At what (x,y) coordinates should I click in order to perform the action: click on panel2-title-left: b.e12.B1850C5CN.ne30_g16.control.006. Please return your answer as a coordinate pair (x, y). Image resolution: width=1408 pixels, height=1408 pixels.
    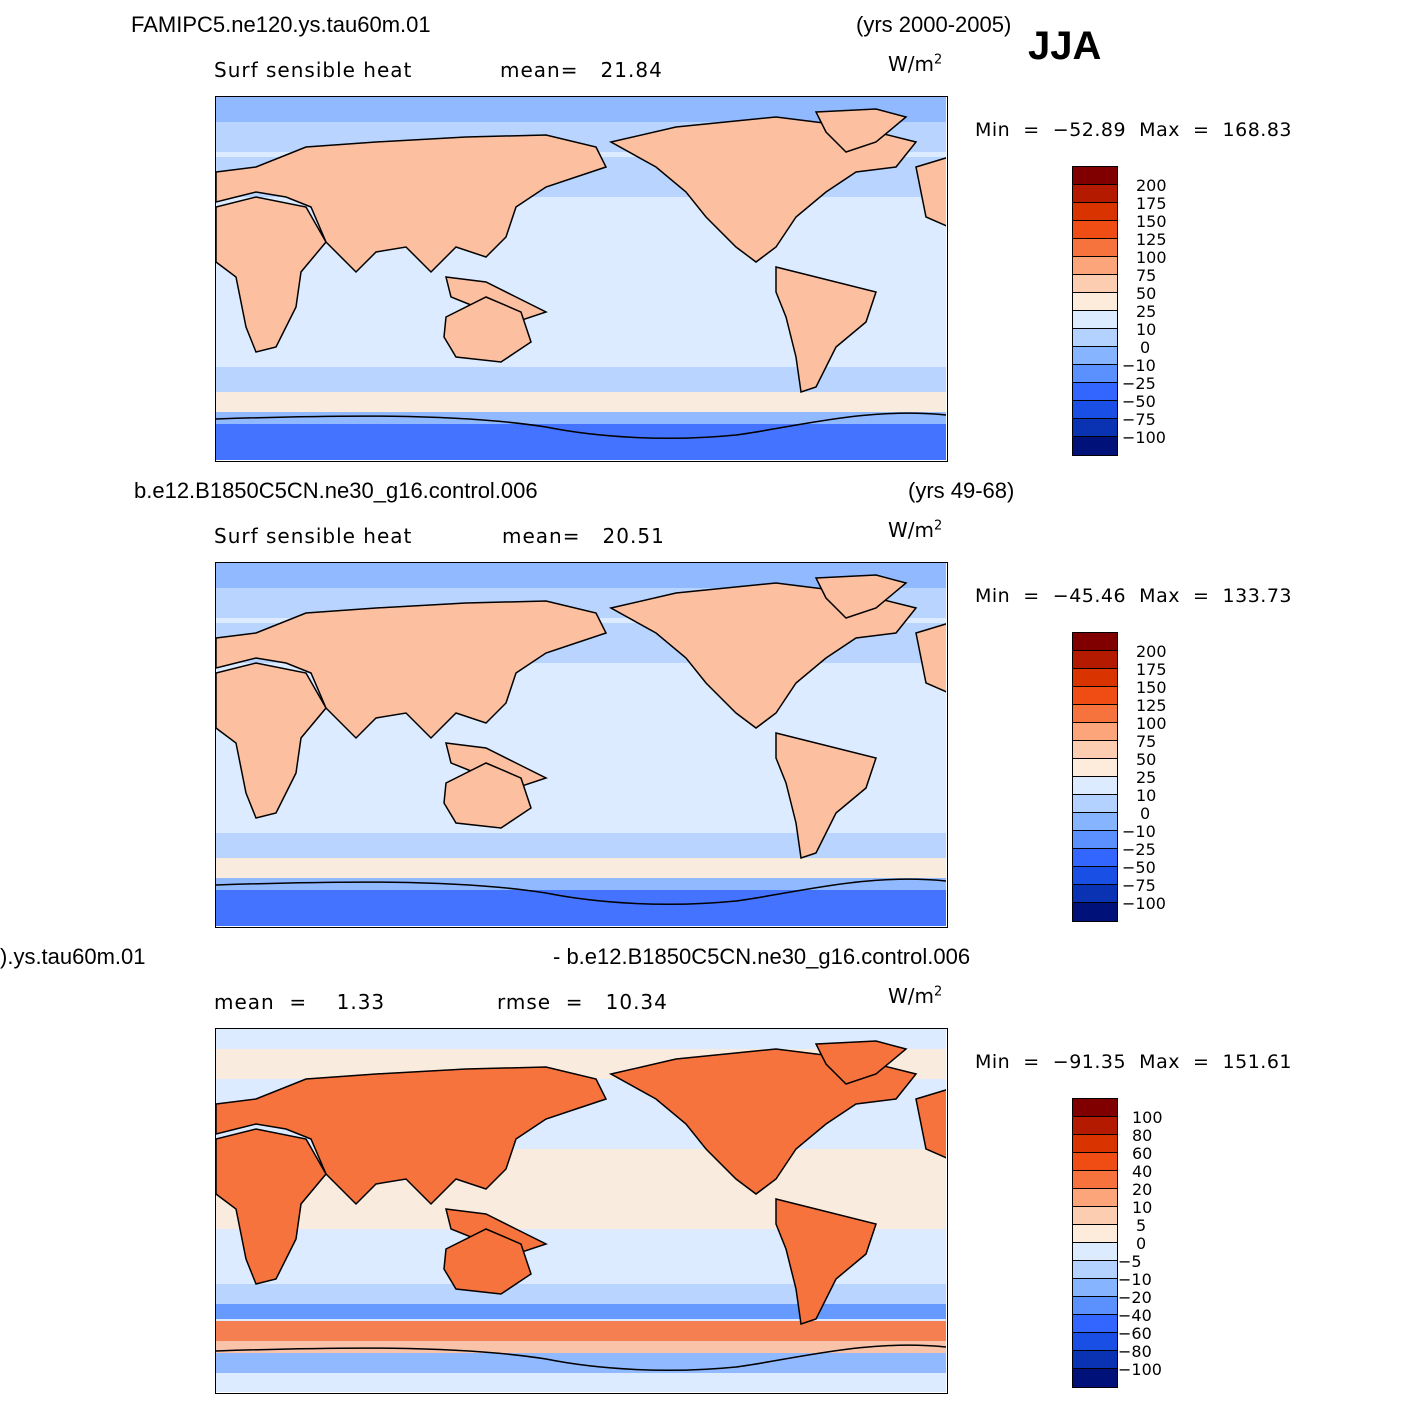
    Looking at the image, I should click on (336, 490).